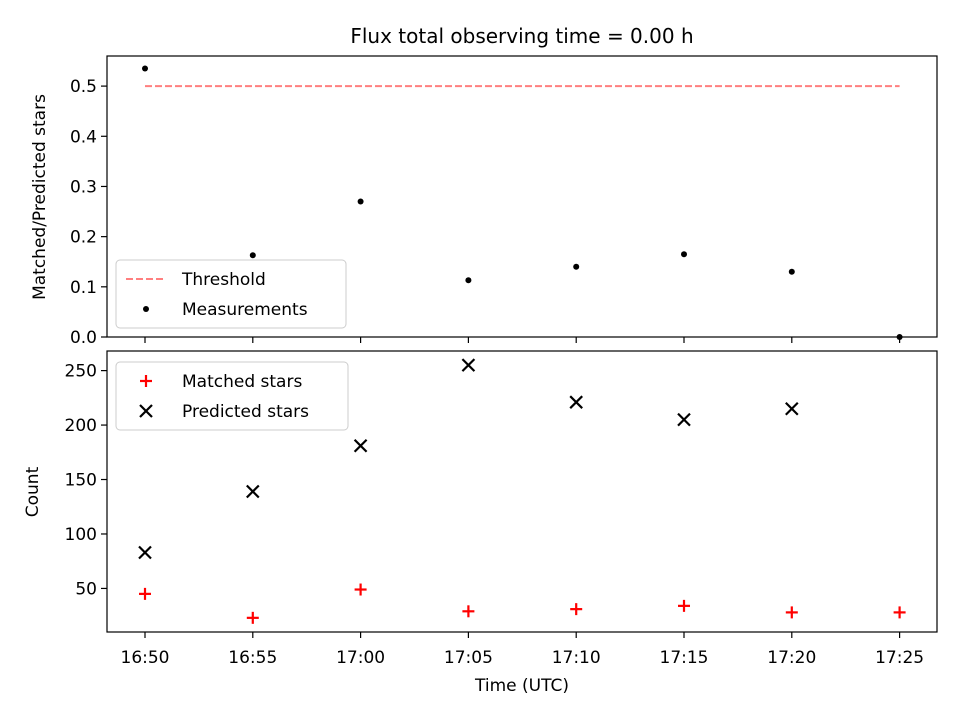  I want to click on legend-predicted-swatch, so click(146, 411).